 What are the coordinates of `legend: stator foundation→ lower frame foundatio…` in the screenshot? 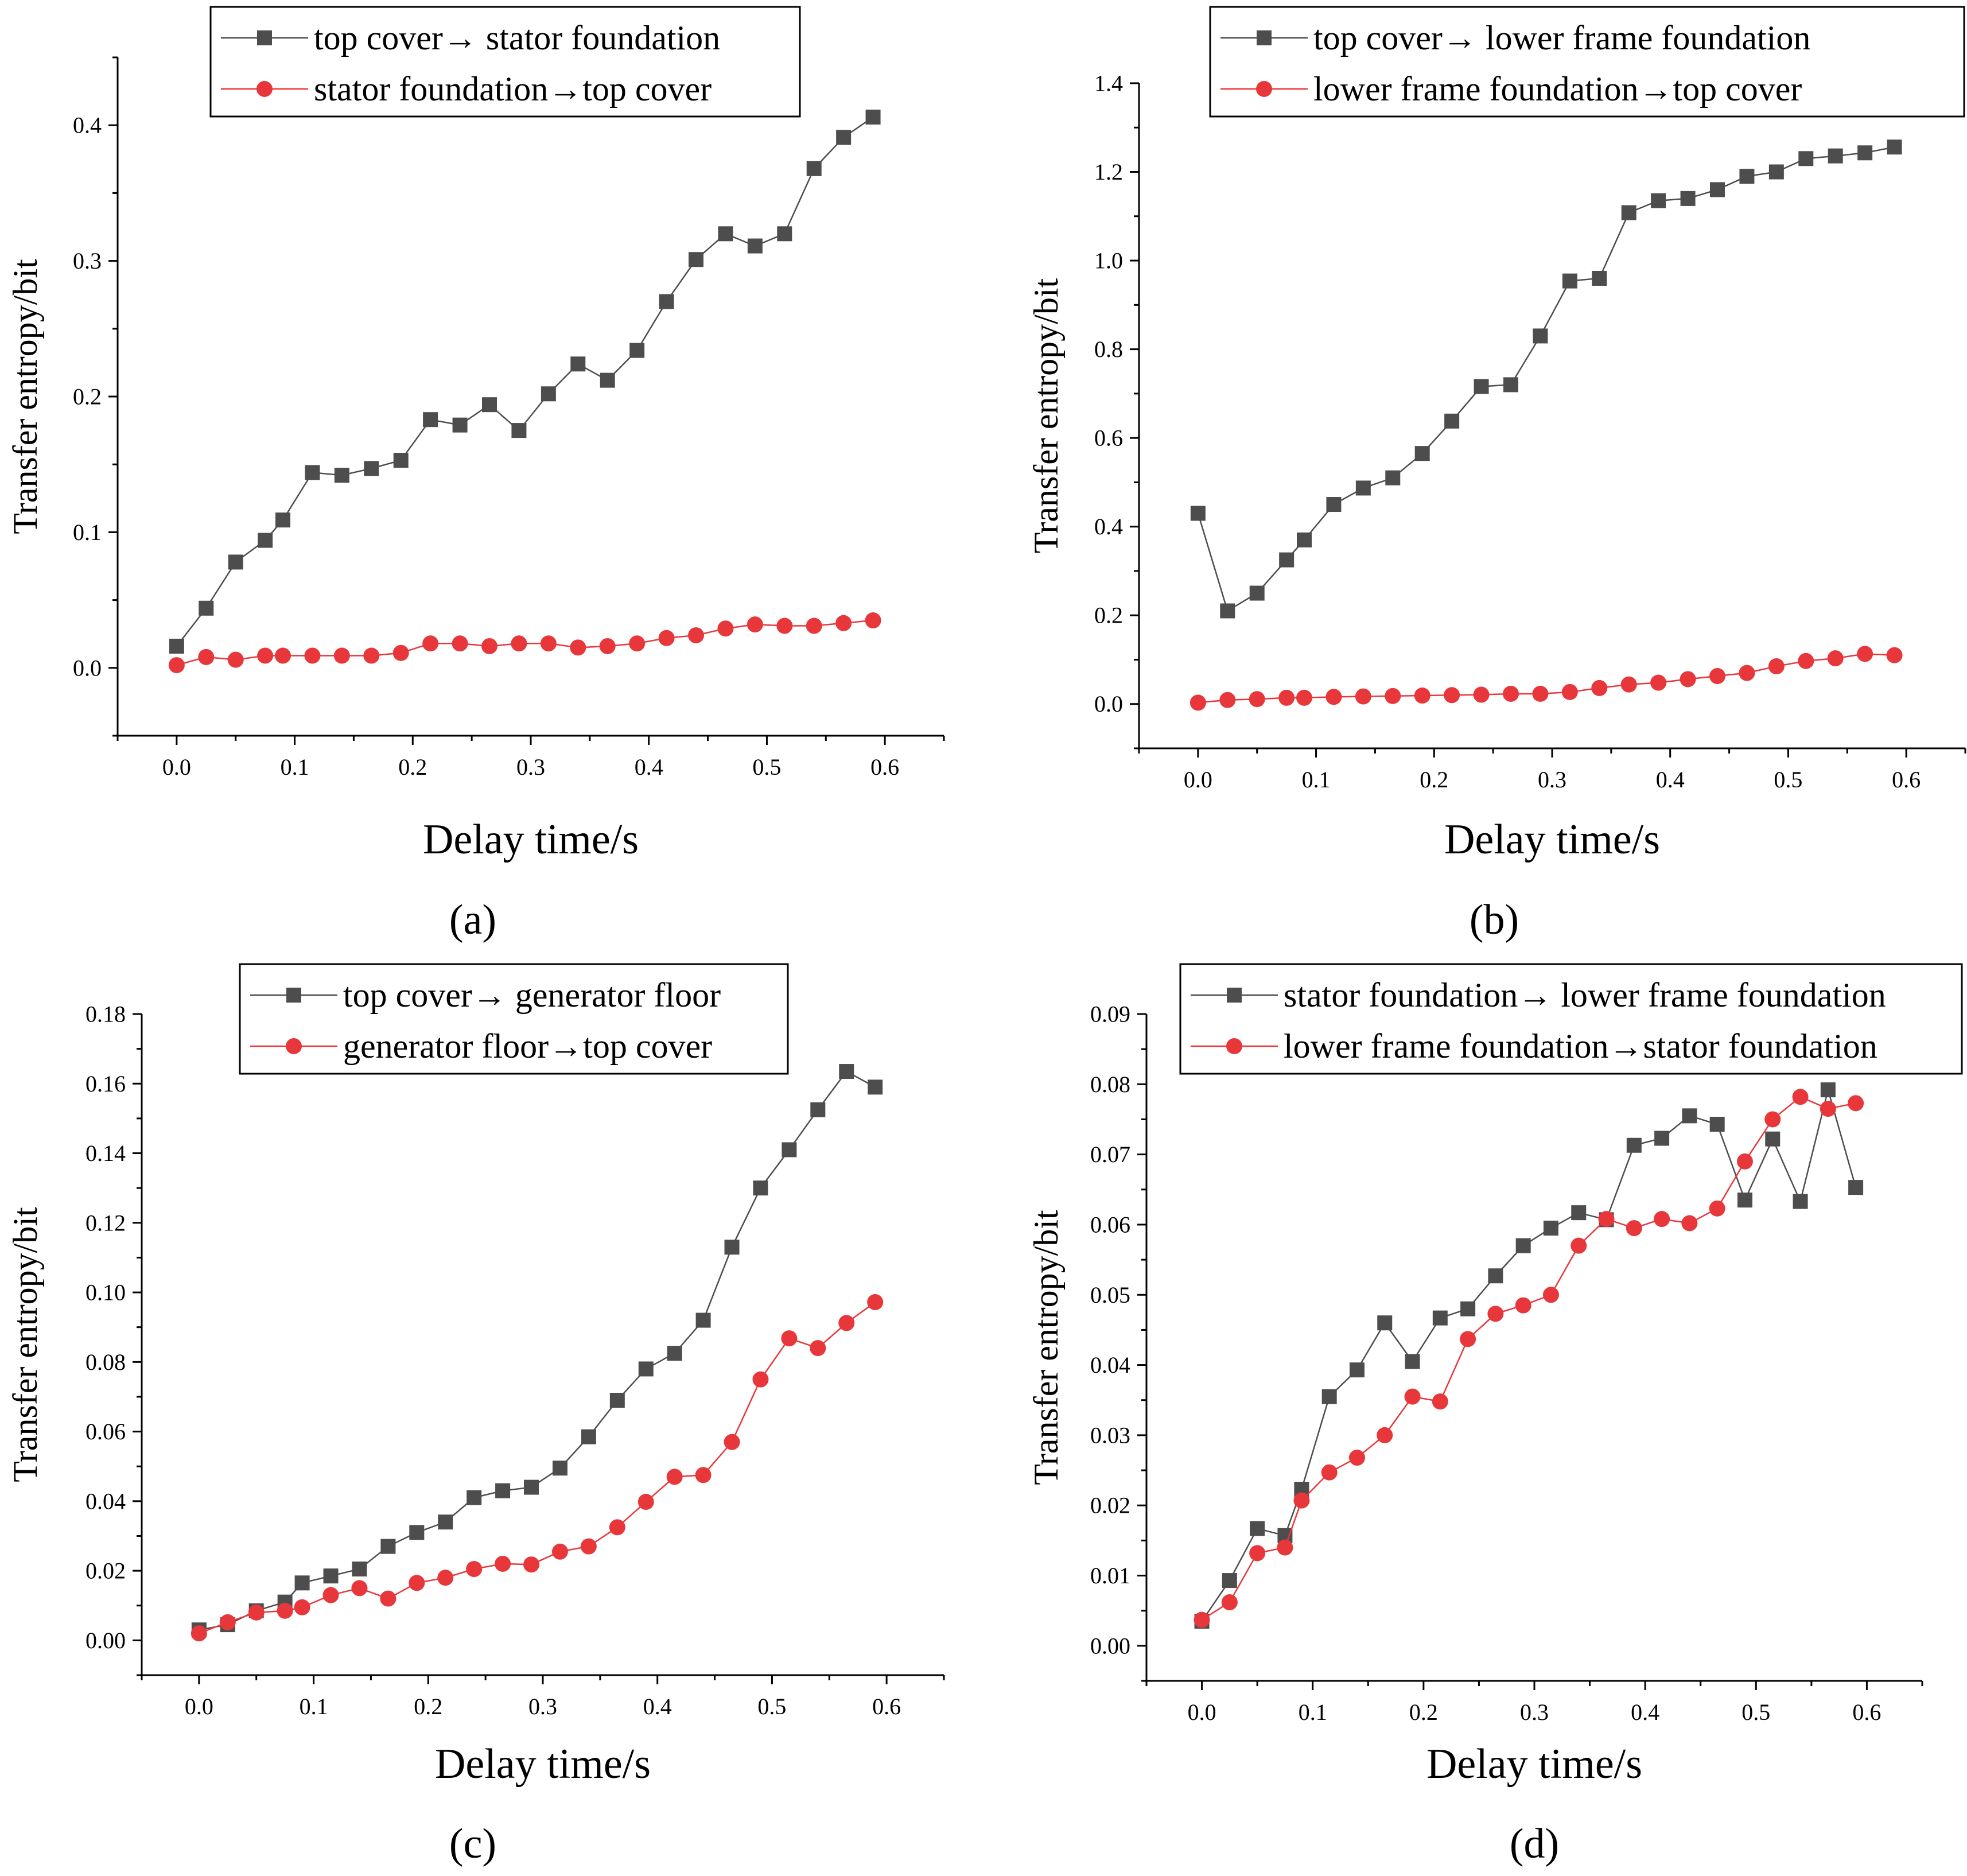 It's located at (1571, 1019).